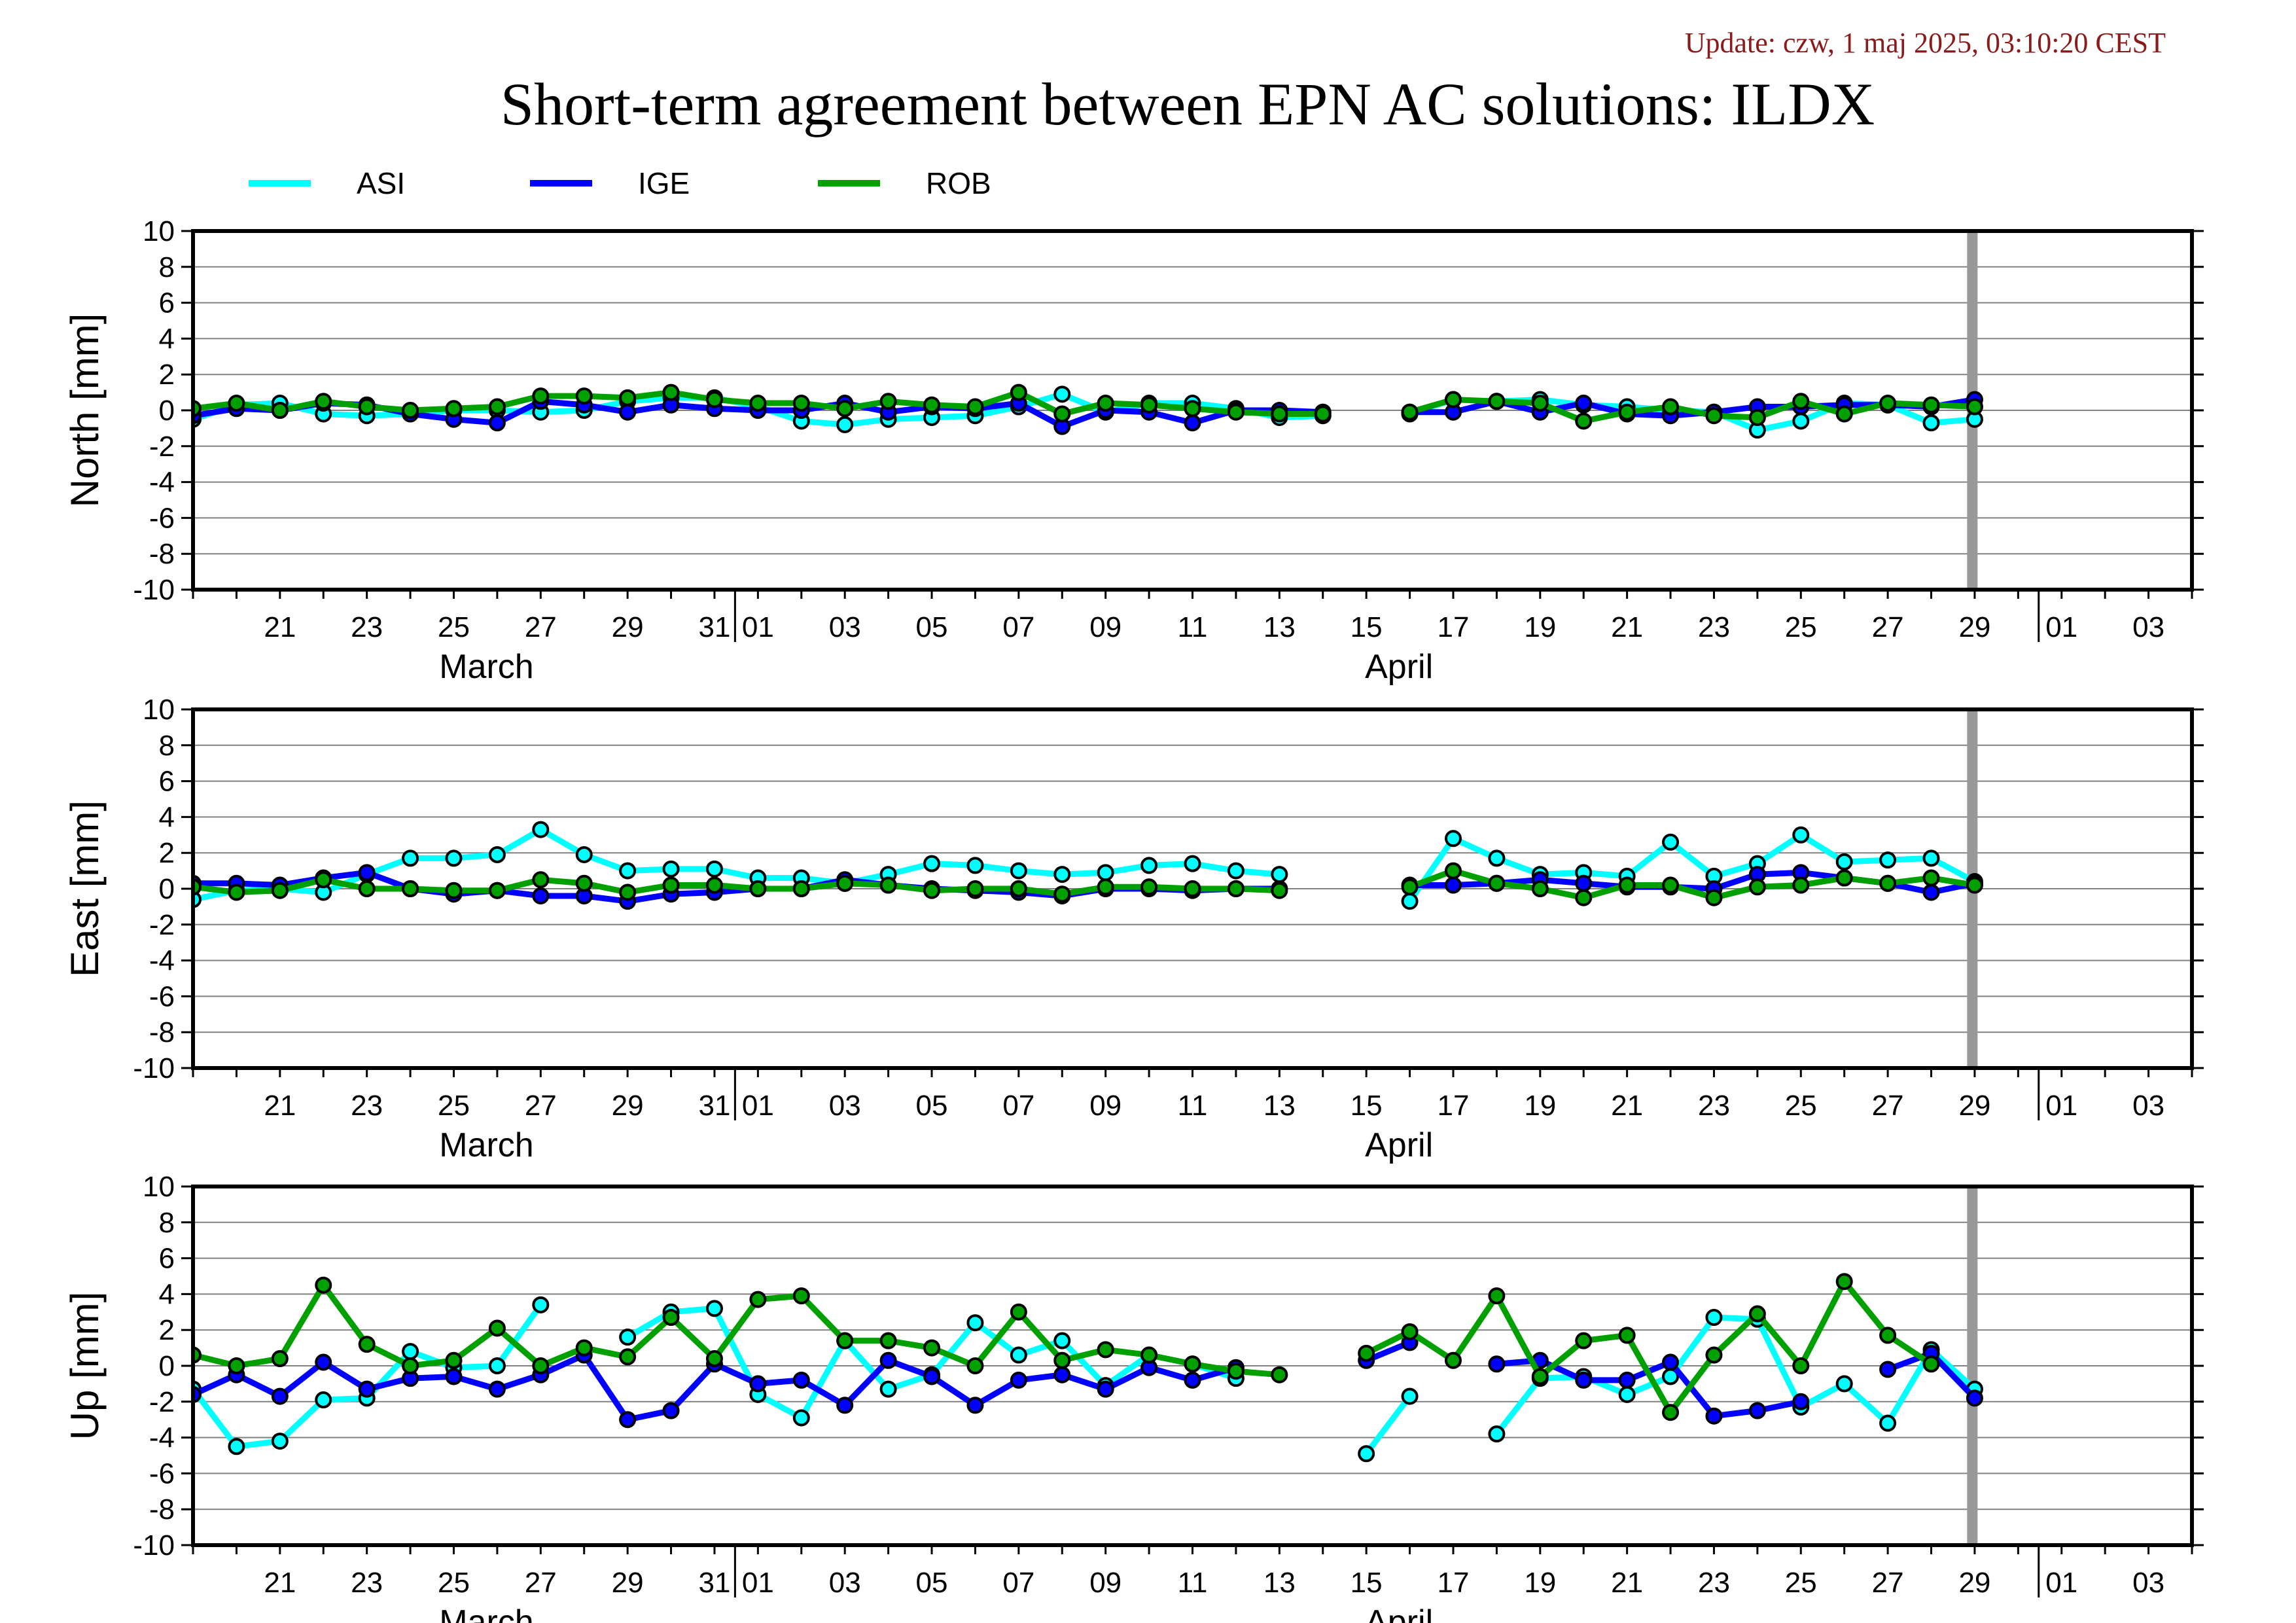 This screenshot has height=1623, width=2296. What do you see at coordinates (1105, 1583) in the screenshot?
I see `x-tick-label: 09` at bounding box center [1105, 1583].